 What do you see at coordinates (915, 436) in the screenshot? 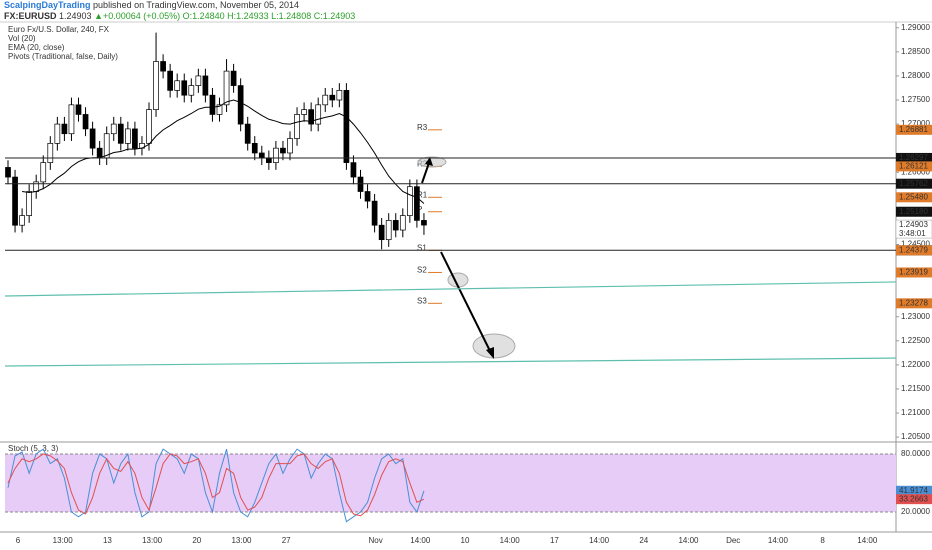
I see `y-tick-label: 1.20500` at bounding box center [915, 436].